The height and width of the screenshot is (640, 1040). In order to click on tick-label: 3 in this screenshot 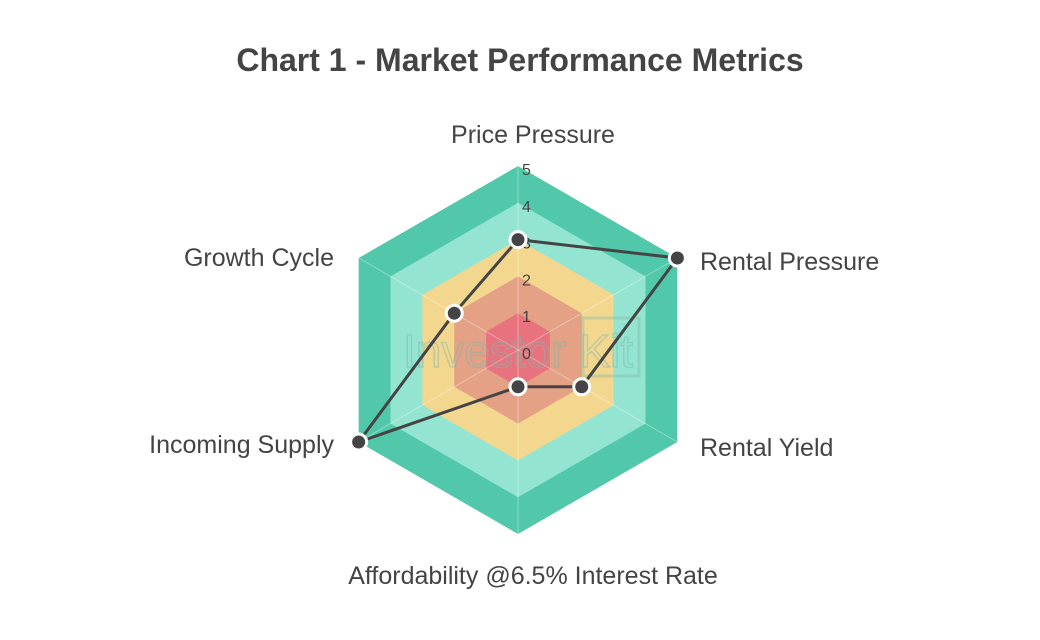, I will do `click(526, 244)`.